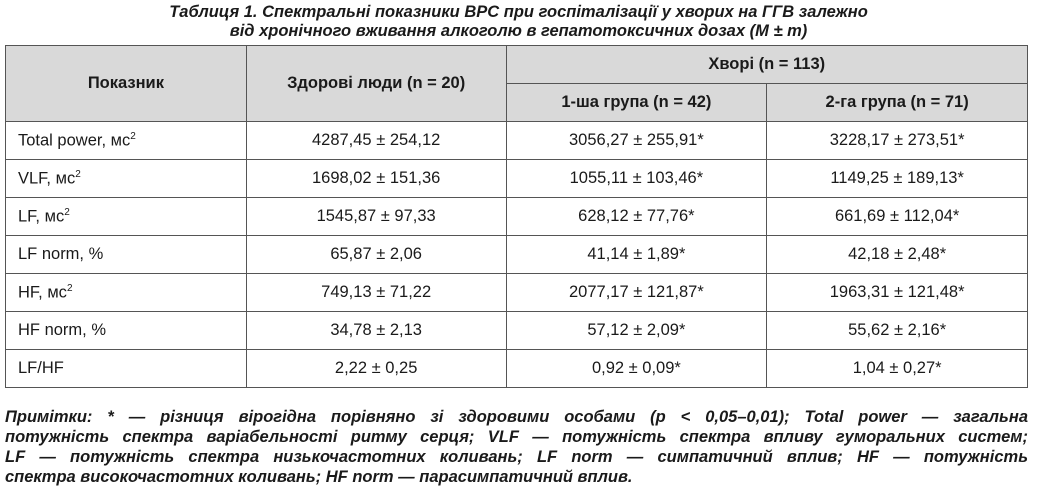  What do you see at coordinates (42, 292) in the screenshot?
I see `row-label-text: HF, мс` at bounding box center [42, 292].